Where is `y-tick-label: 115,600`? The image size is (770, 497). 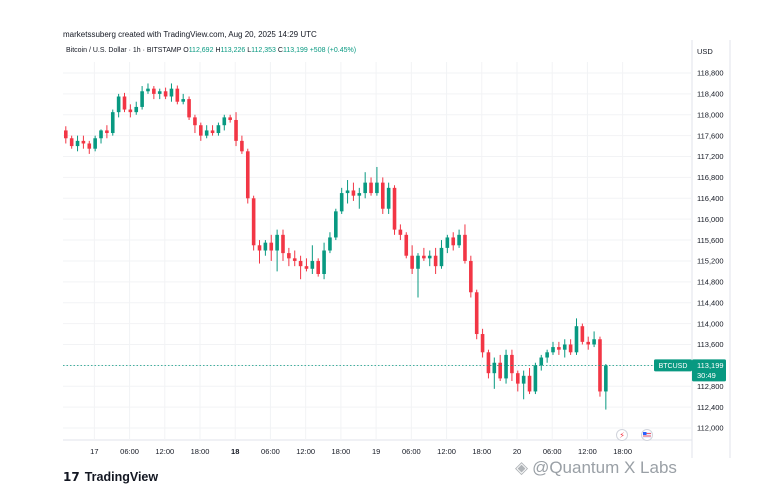
y-tick-label: 115,600 is located at coordinates (710, 240).